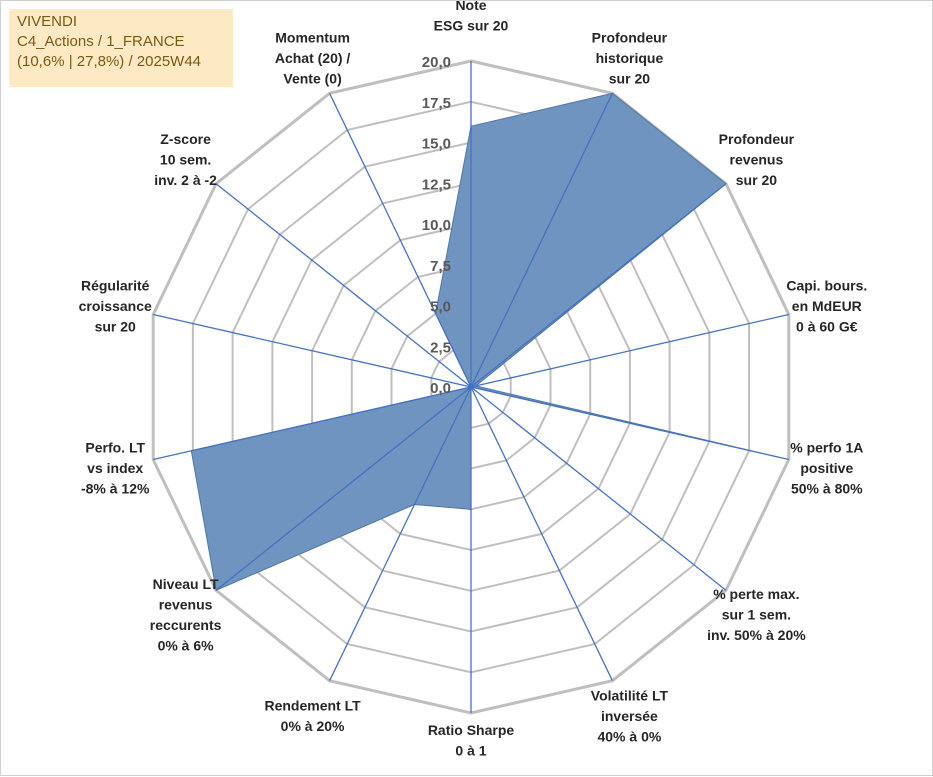  What do you see at coordinates (312, 79) in the screenshot?
I see `category-label-line: Vente (0)` at bounding box center [312, 79].